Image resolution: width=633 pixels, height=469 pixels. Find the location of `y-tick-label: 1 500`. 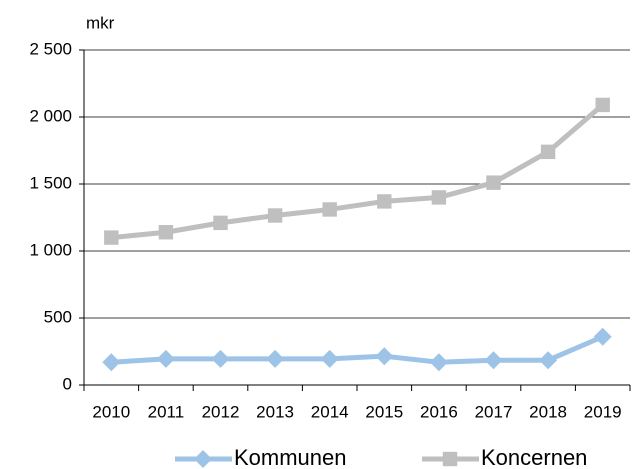

y-tick-label: 1 500 is located at coordinates (50, 182).